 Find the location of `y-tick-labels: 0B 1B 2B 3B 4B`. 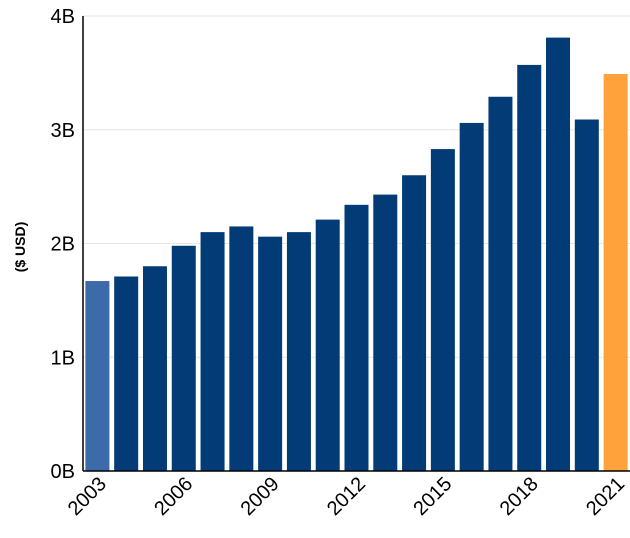

y-tick-labels: 0B 1B 2B 3B 4B is located at coordinates (63, 244).